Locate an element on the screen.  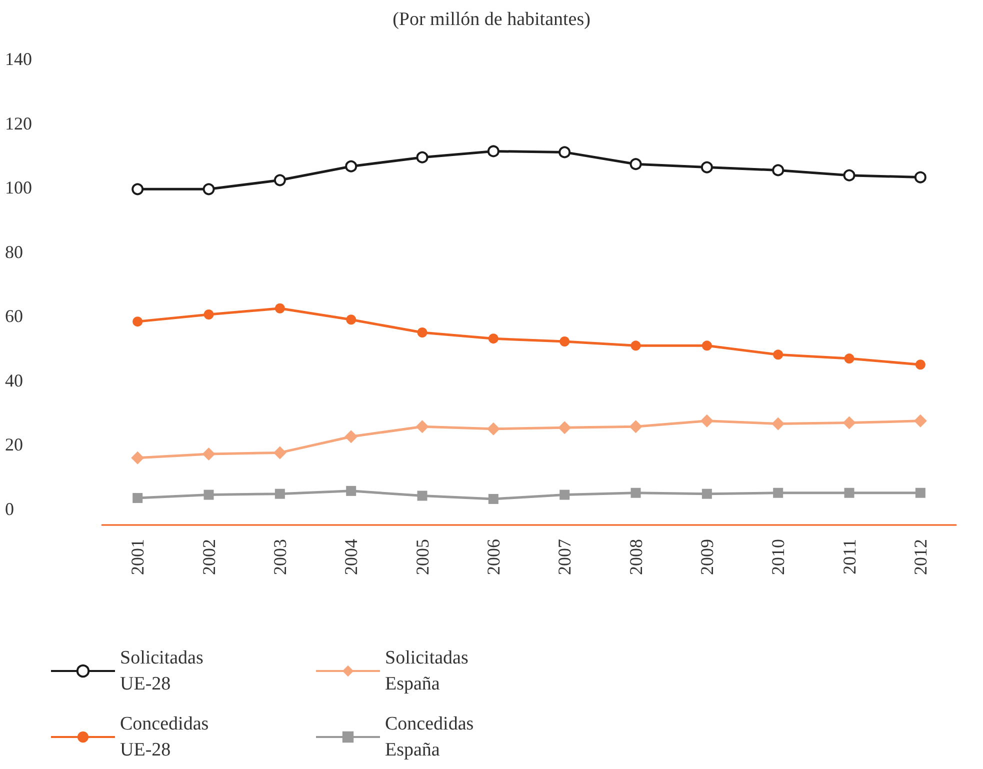
x-tick-label: 2006 is located at coordinates (493, 557).